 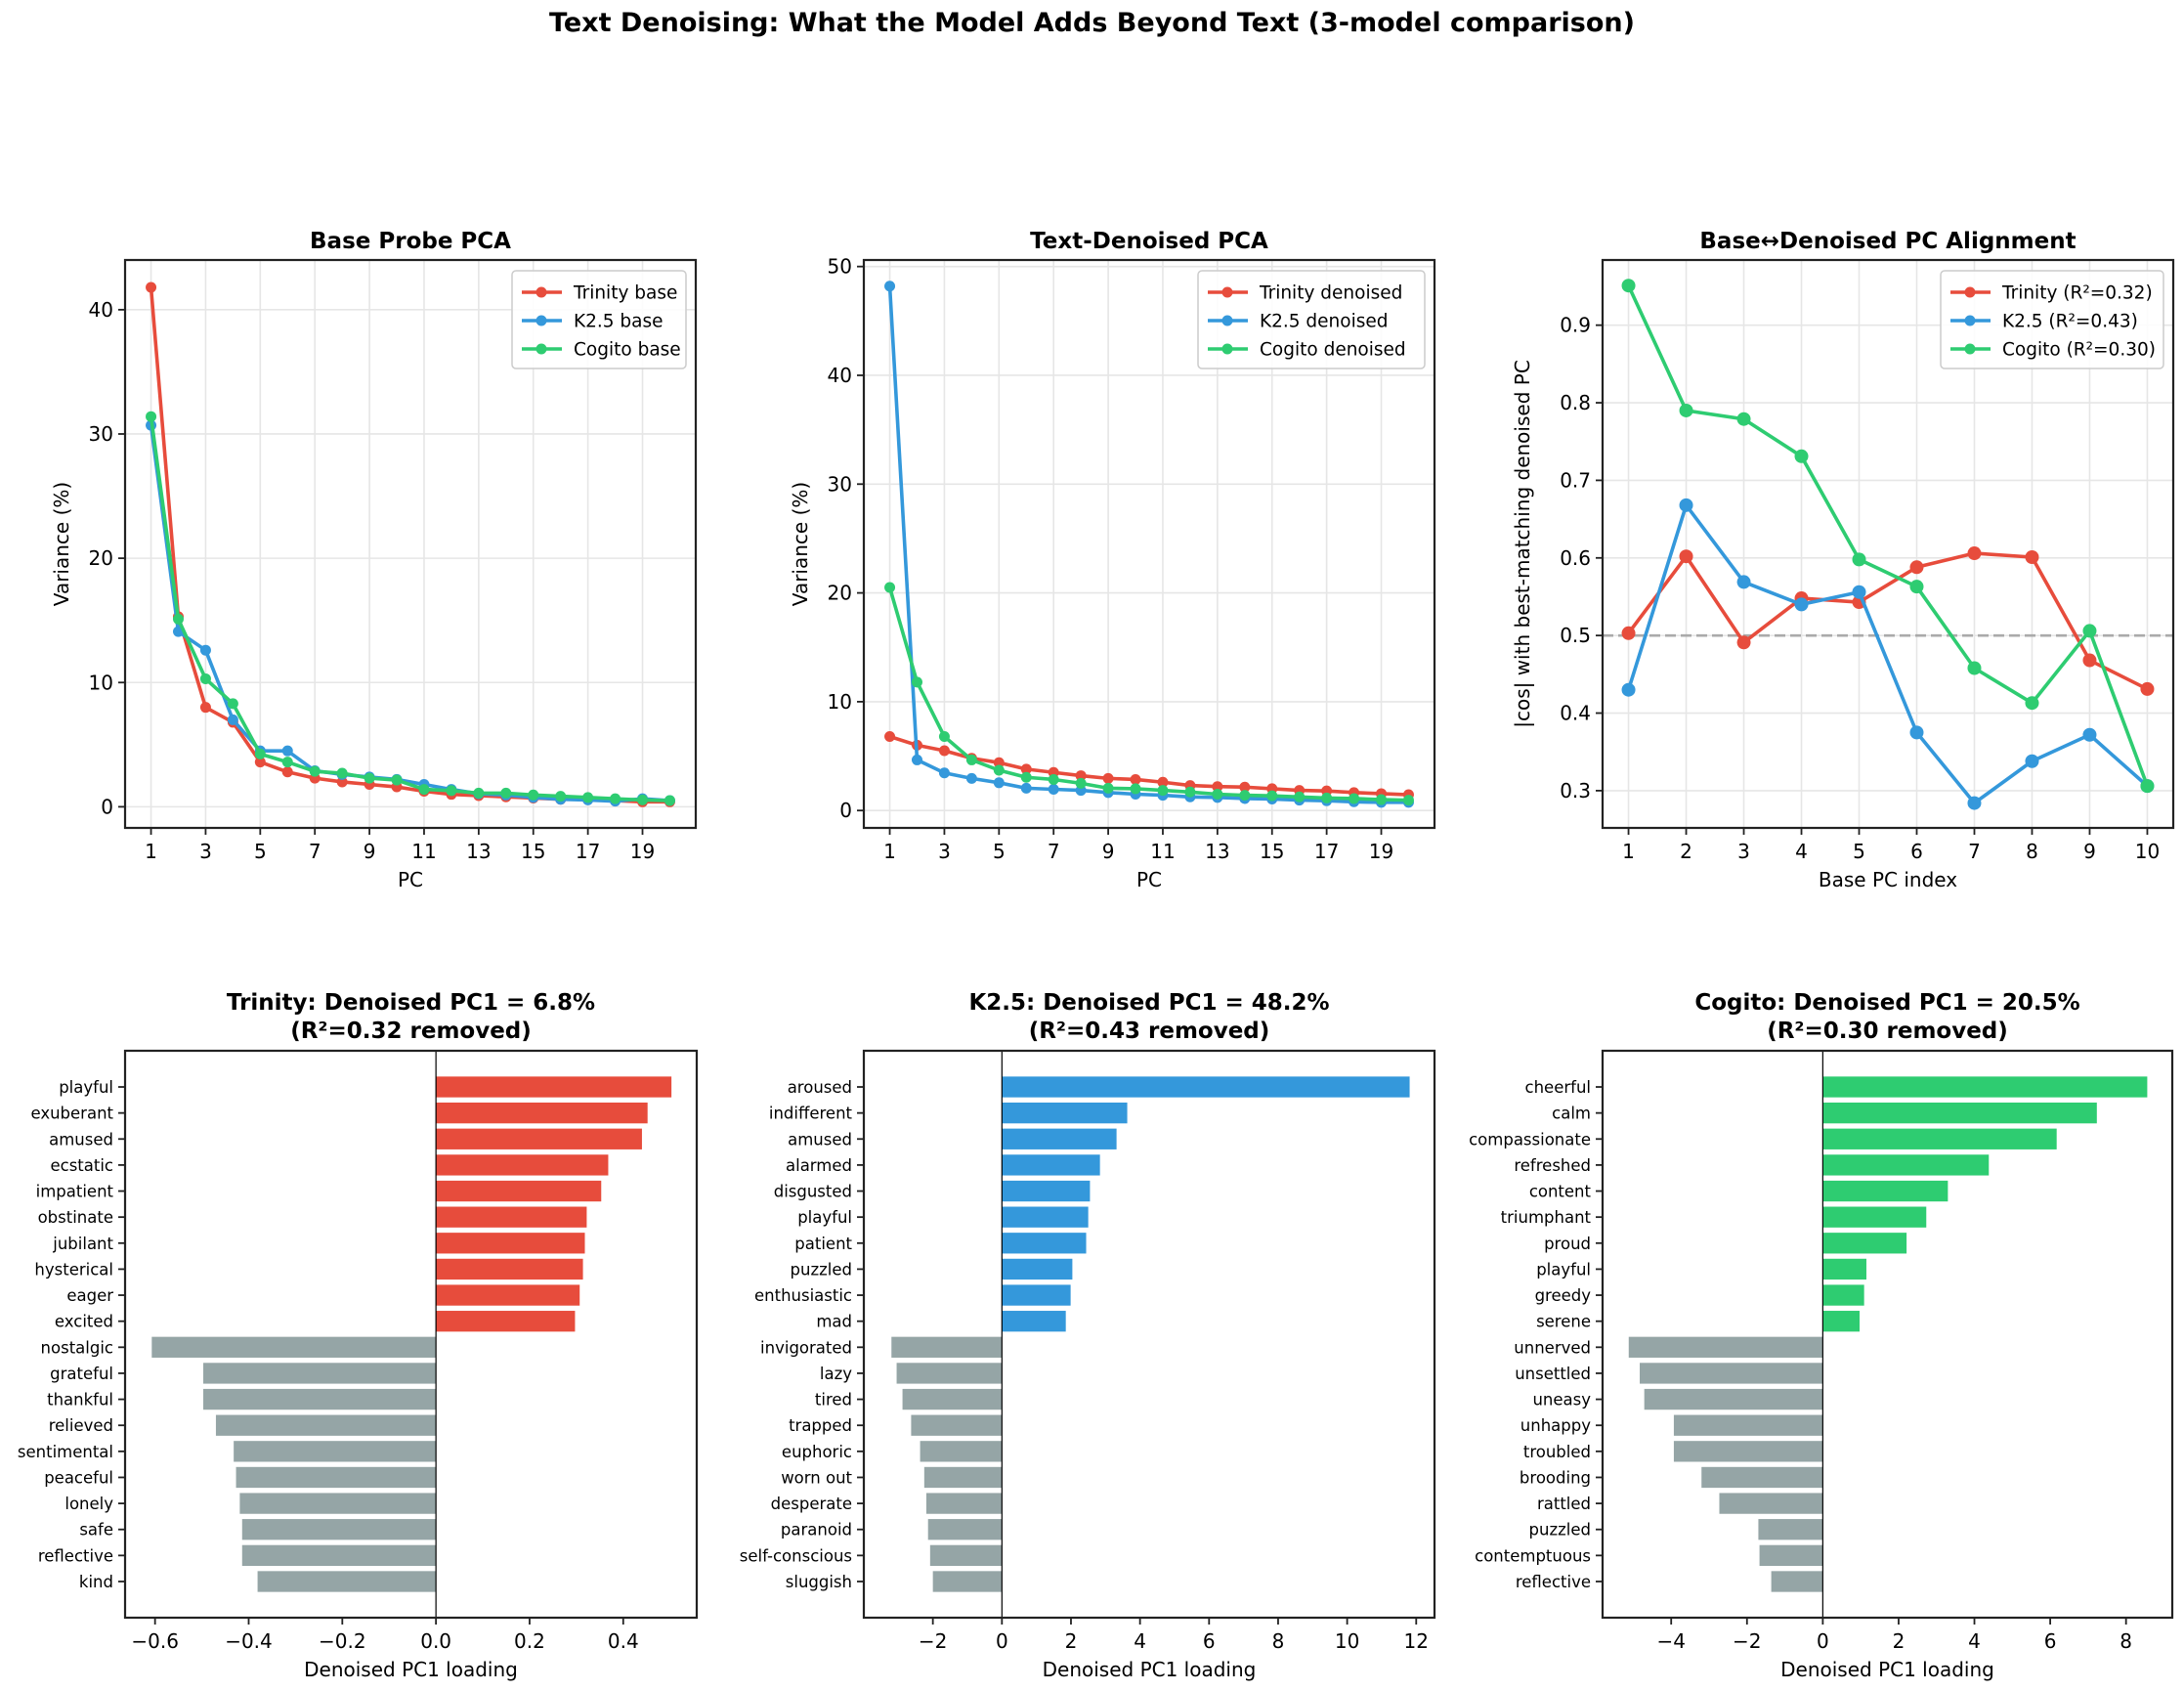 What do you see at coordinates (509, 1269) in the screenshot?
I see `bar-hysterical` at bounding box center [509, 1269].